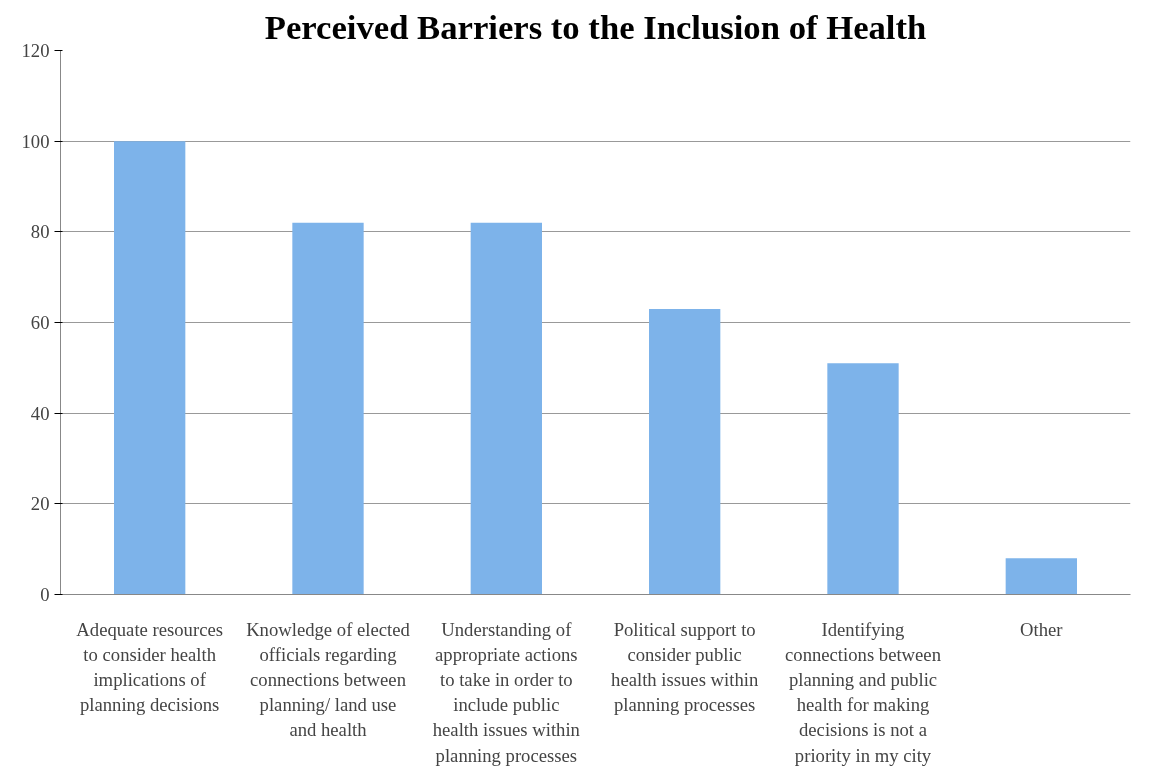 The image size is (1156, 774). What do you see at coordinates (40, 232) in the screenshot?
I see `y-tick-label: 80` at bounding box center [40, 232].